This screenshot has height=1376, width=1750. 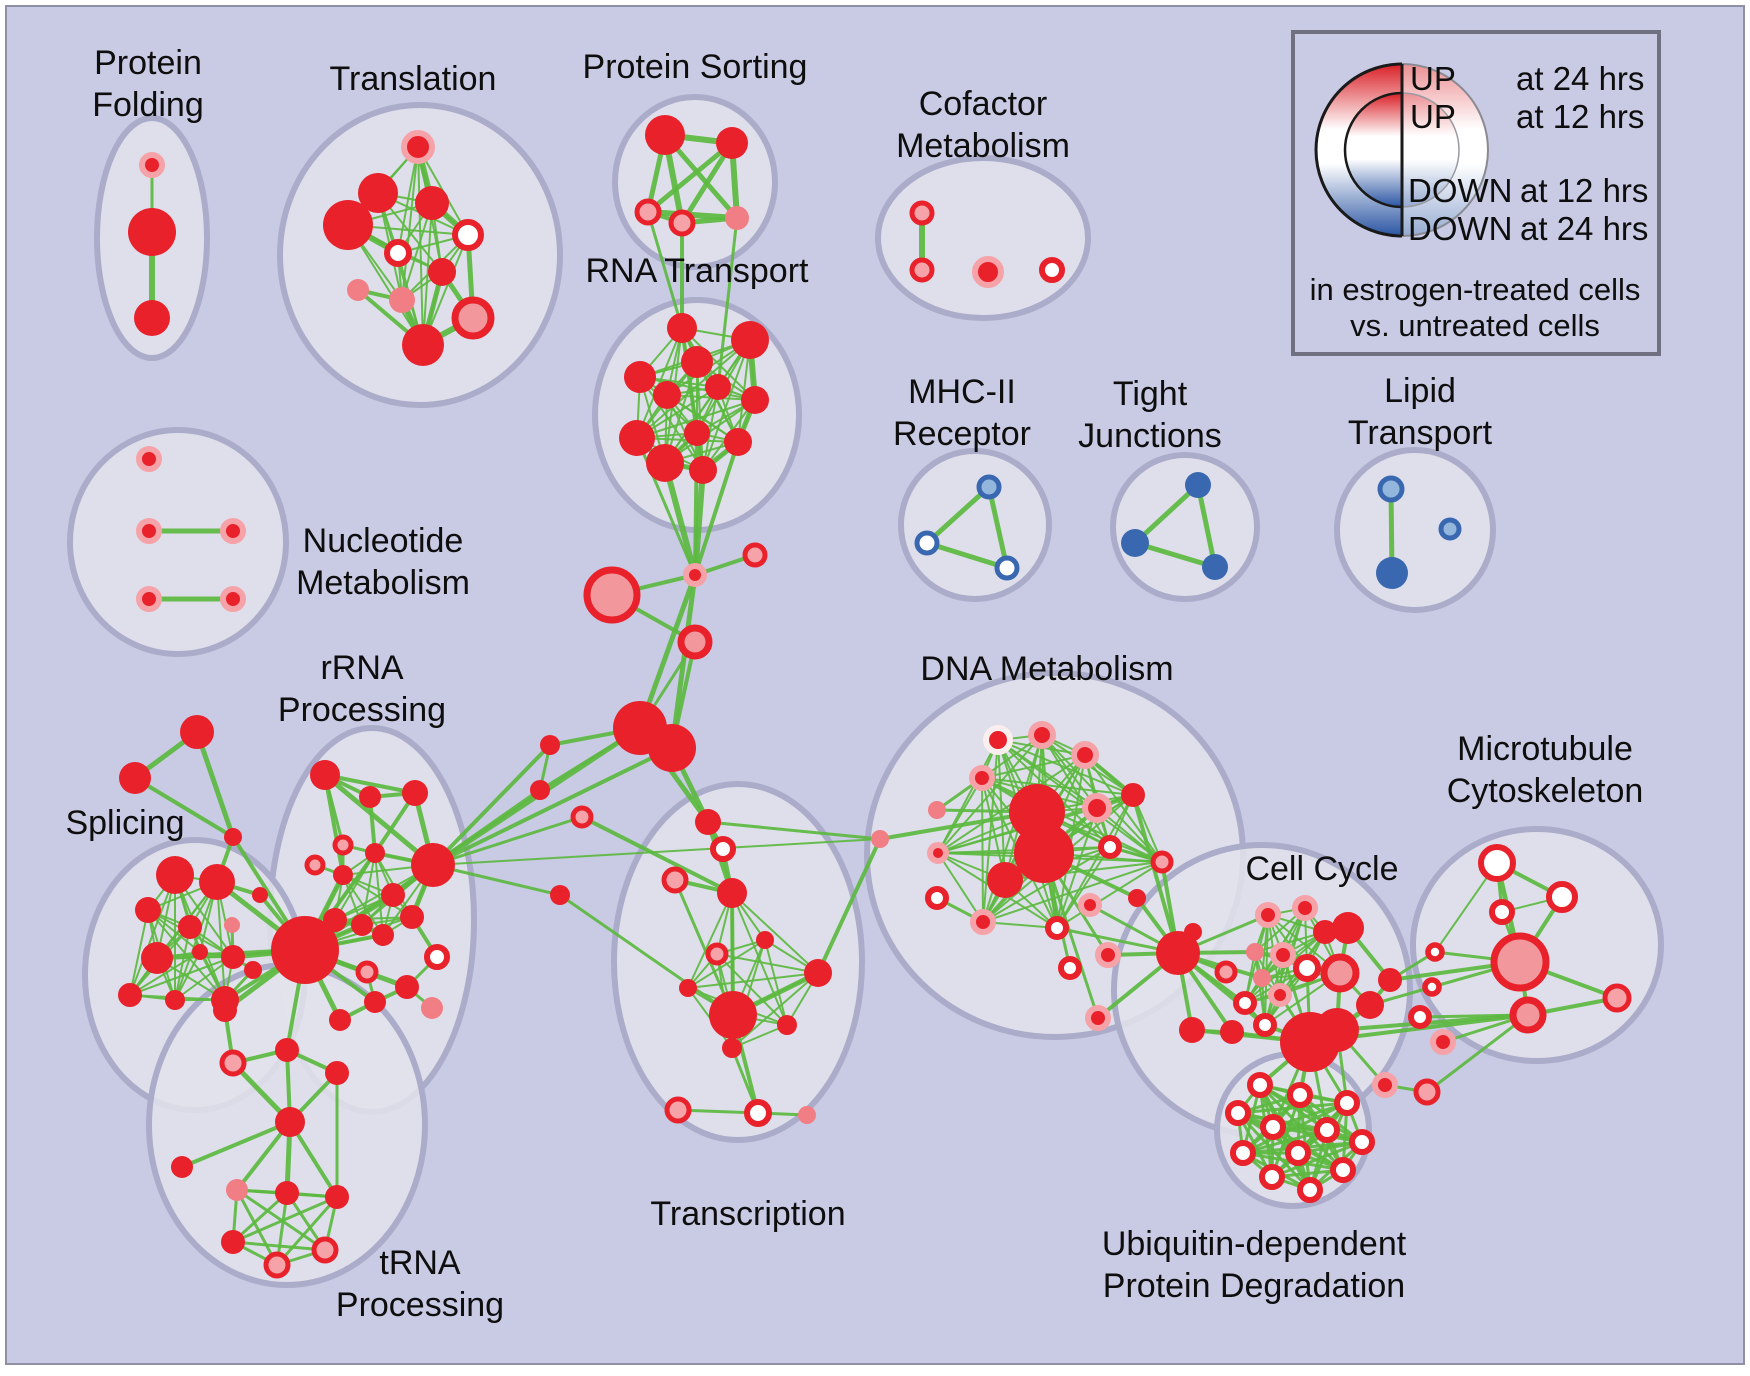 What do you see at coordinates (723, 849) in the screenshot?
I see `gene-node-104-ring_white` at bounding box center [723, 849].